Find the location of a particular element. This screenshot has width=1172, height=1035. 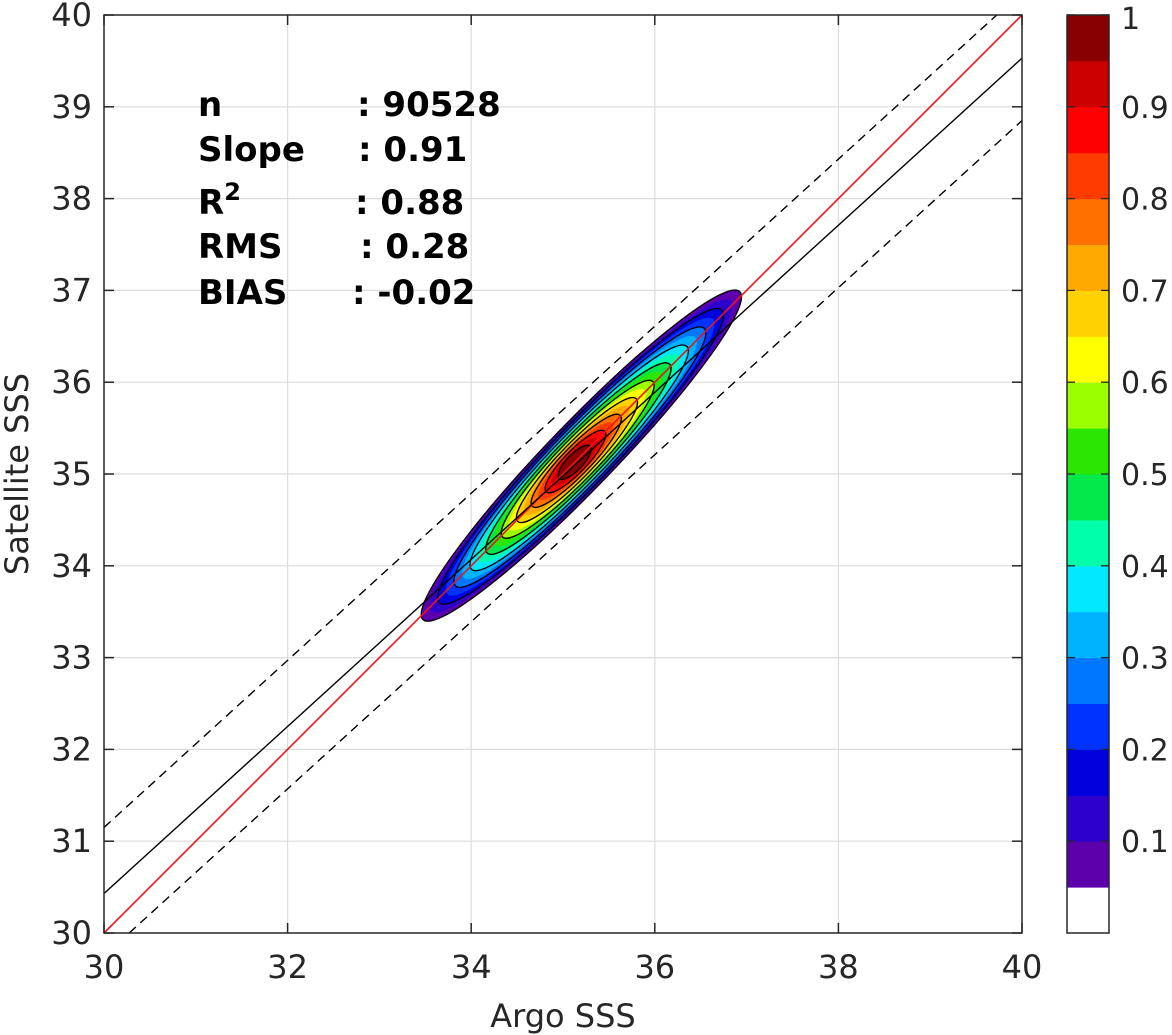

y-tick-label: 34 is located at coordinates (71, 566).